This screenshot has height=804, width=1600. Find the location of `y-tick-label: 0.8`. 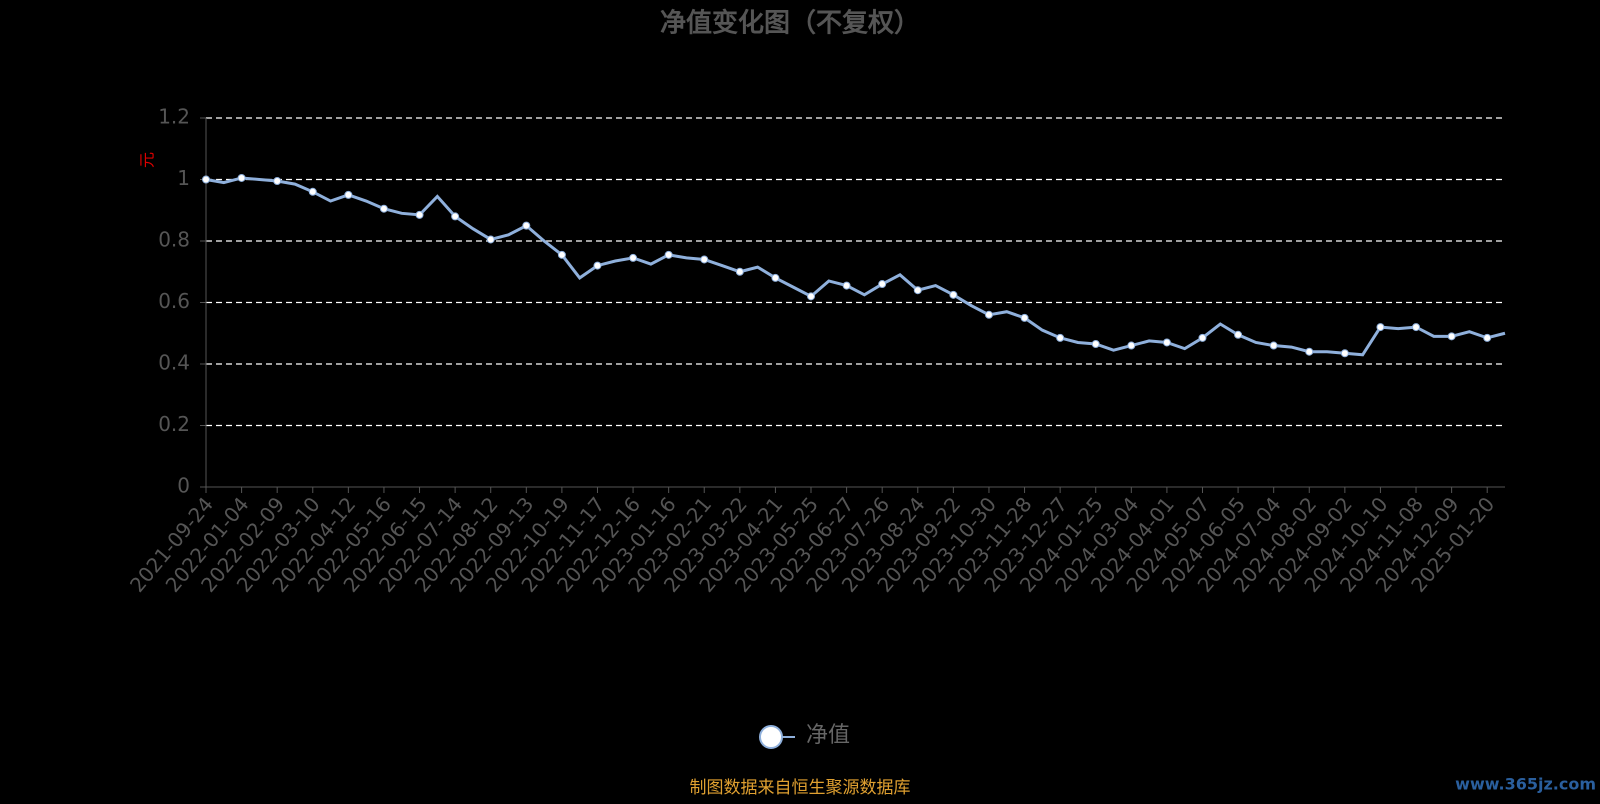

y-tick-label: 0.8 is located at coordinates (174, 240).